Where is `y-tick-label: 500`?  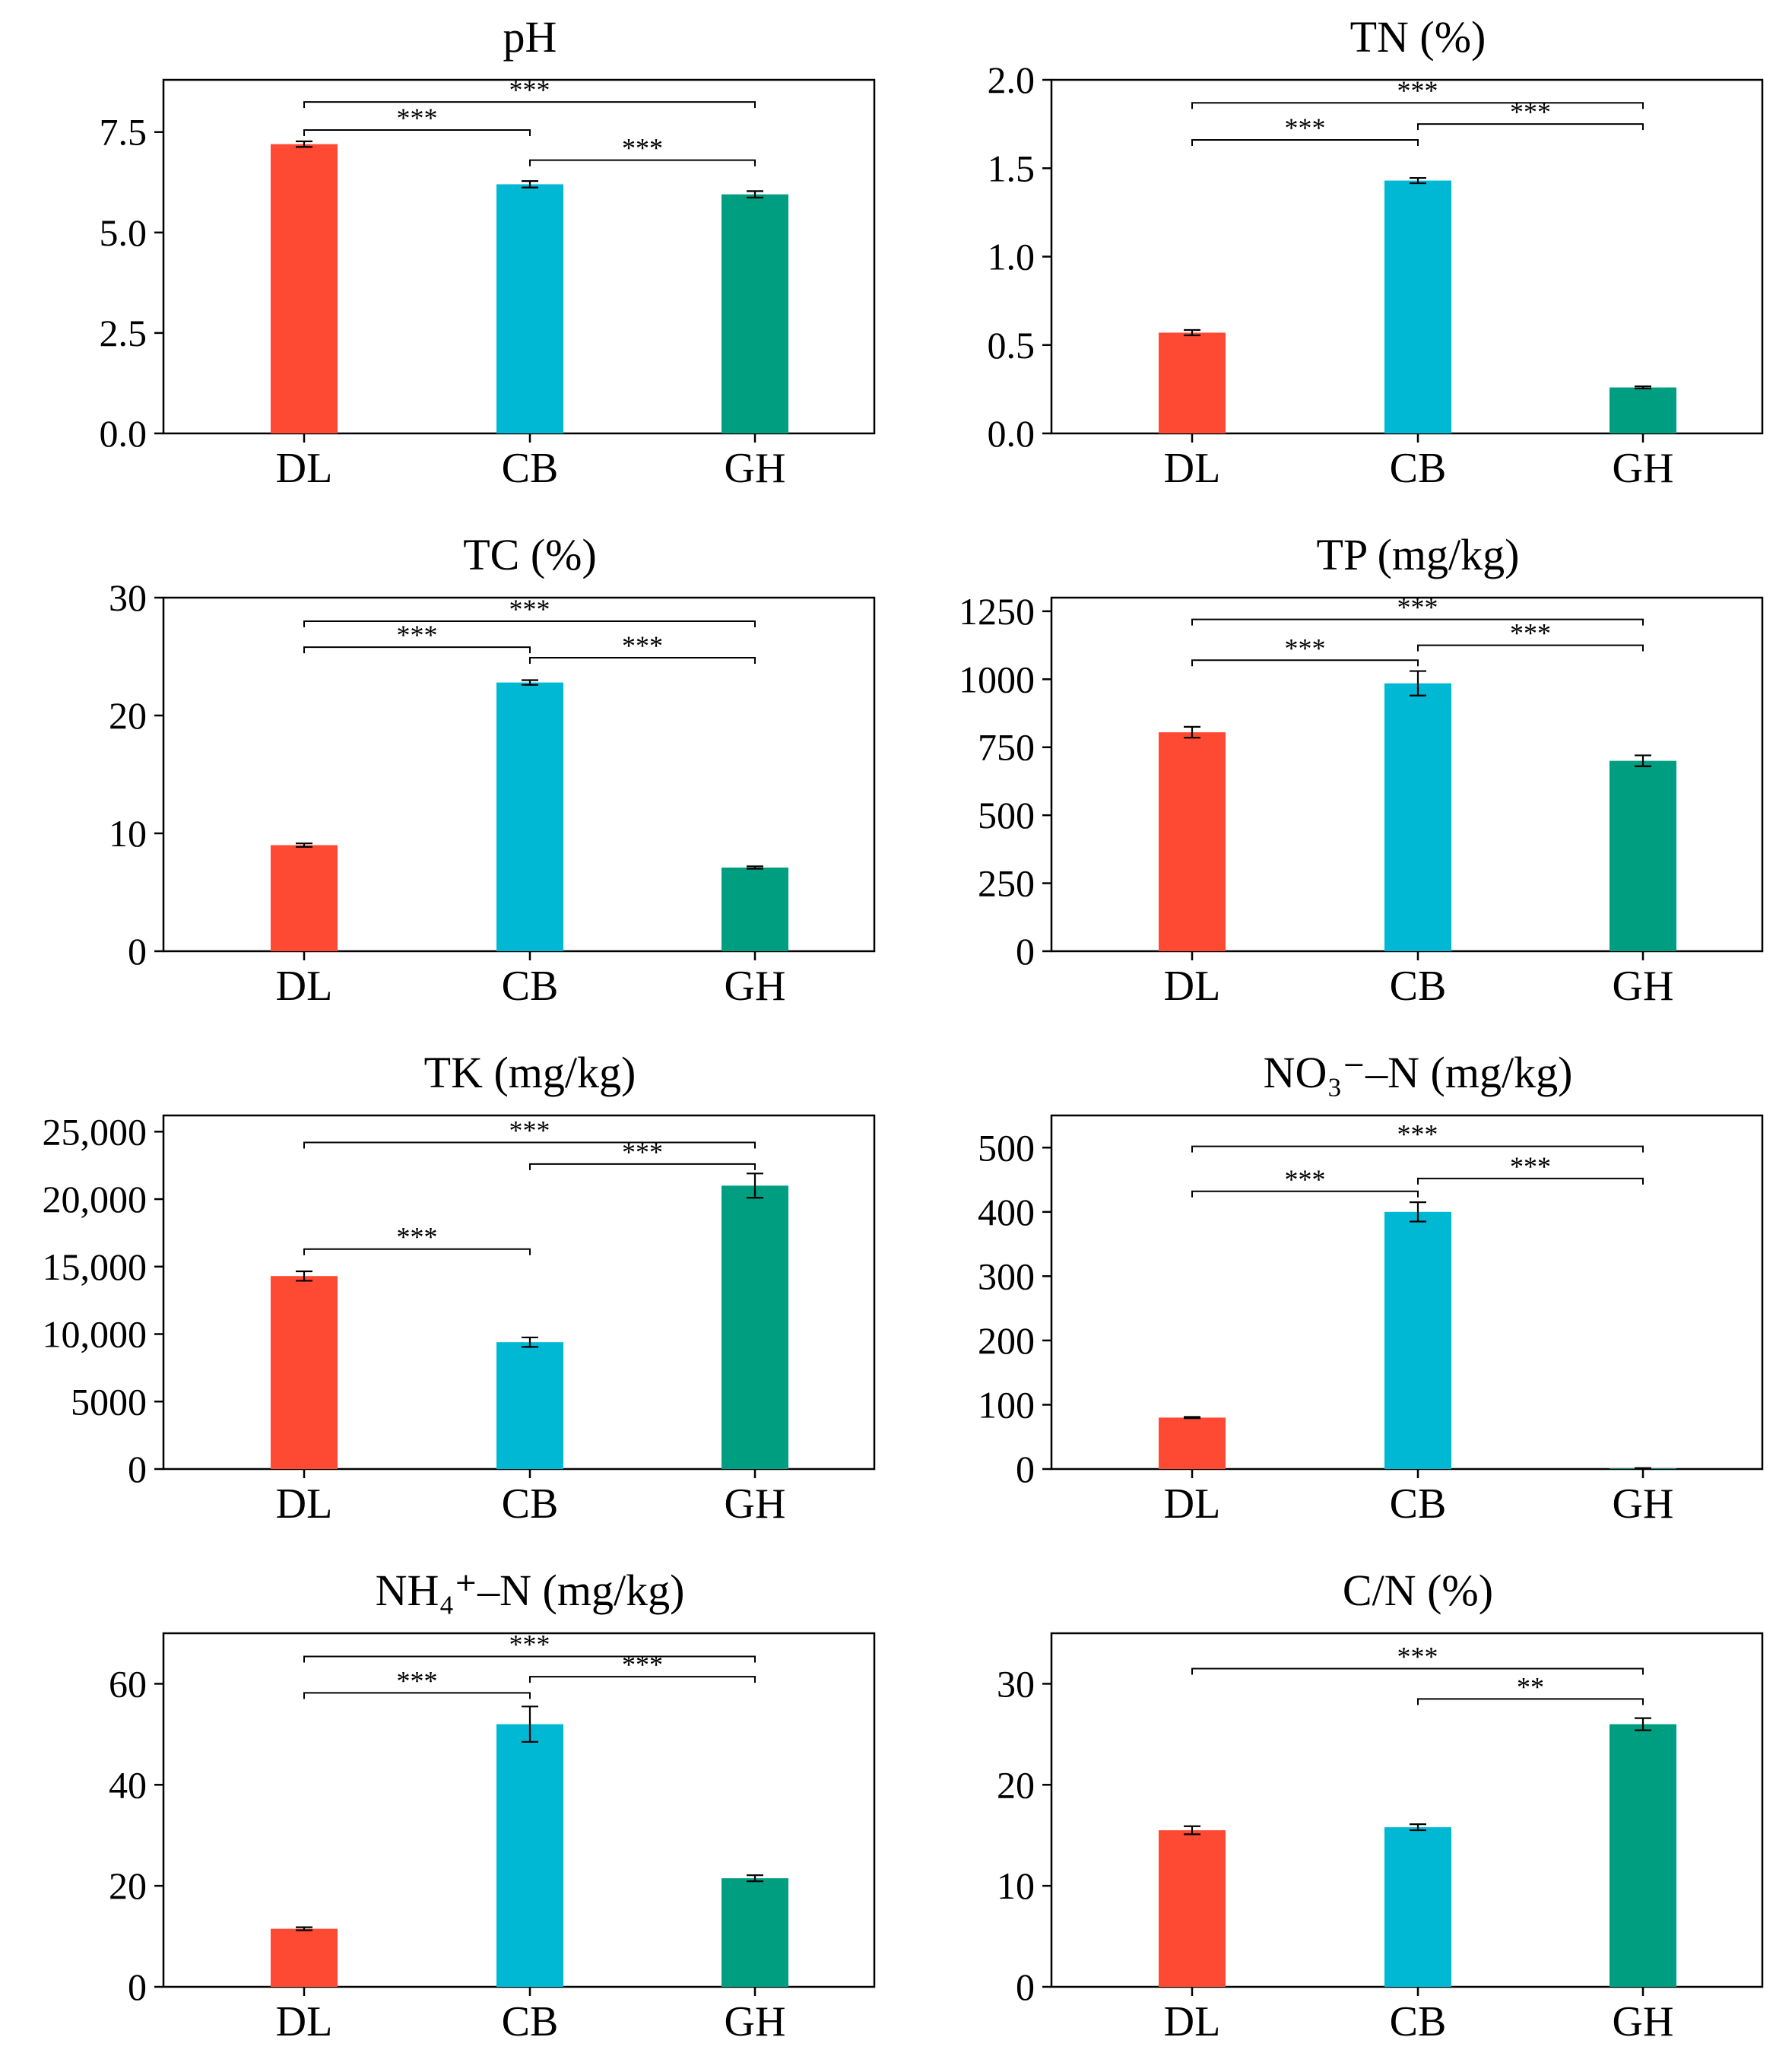 y-tick-label: 500 is located at coordinates (1007, 815).